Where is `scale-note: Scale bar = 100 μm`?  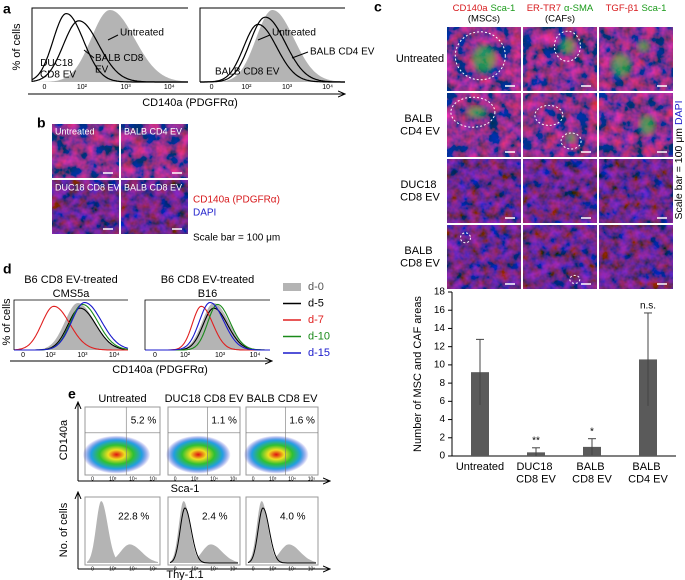 scale-note: Scale bar = 100 μm is located at coordinates (679, 174).